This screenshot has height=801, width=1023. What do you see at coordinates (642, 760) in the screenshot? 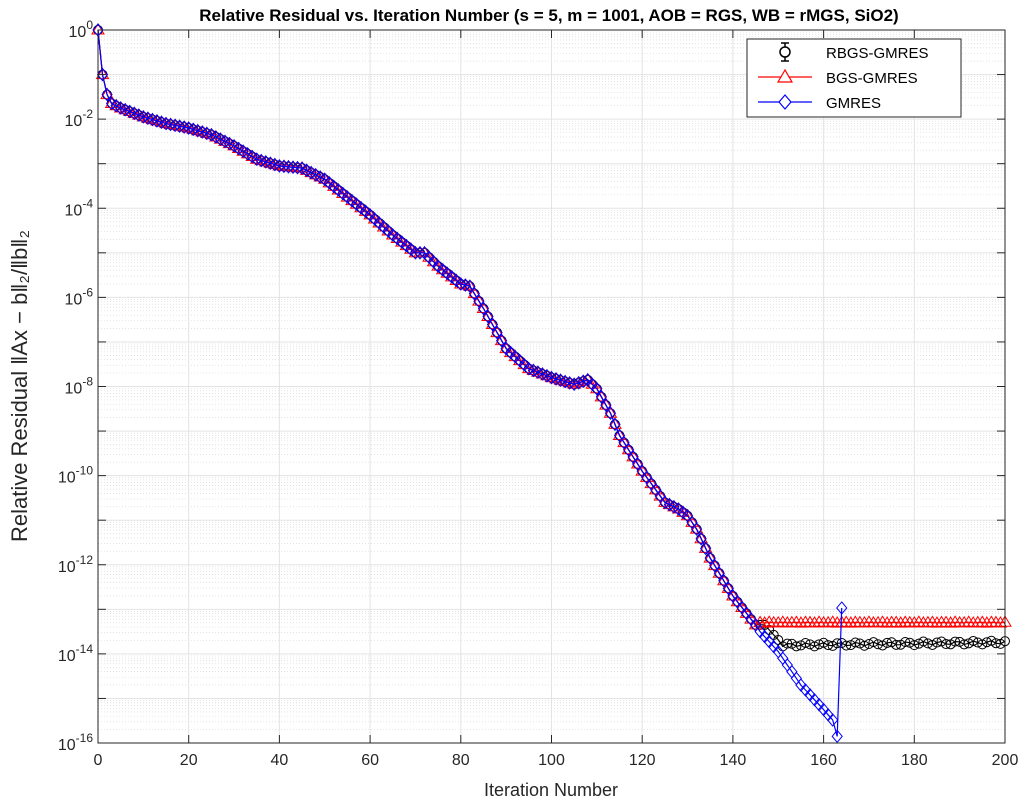
I see `x-tick-label: 120` at bounding box center [642, 760].